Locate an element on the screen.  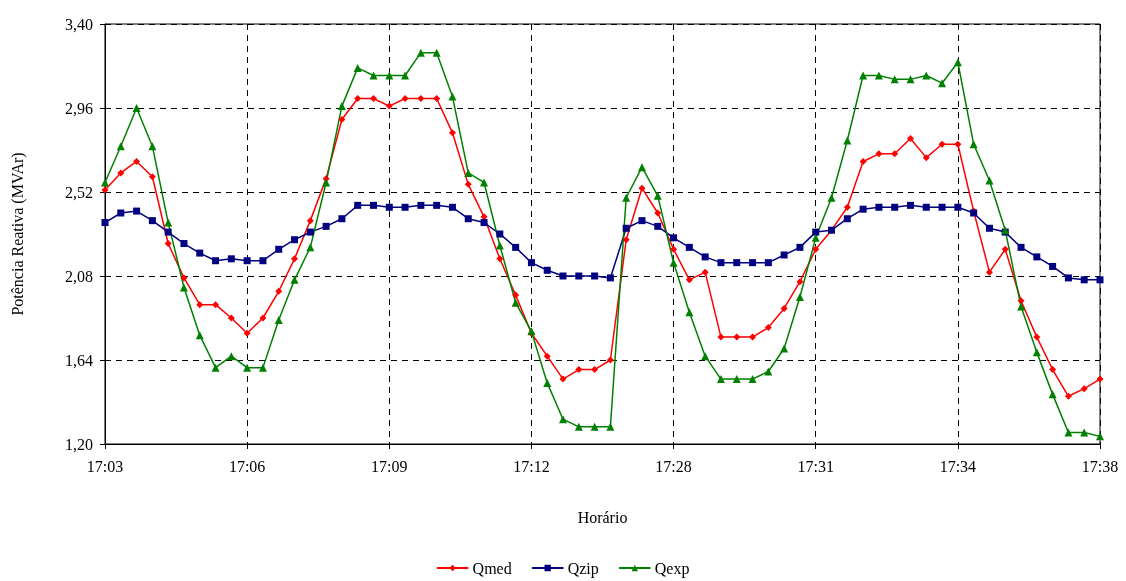
y-tick-label: 2,52 is located at coordinates (79, 192).